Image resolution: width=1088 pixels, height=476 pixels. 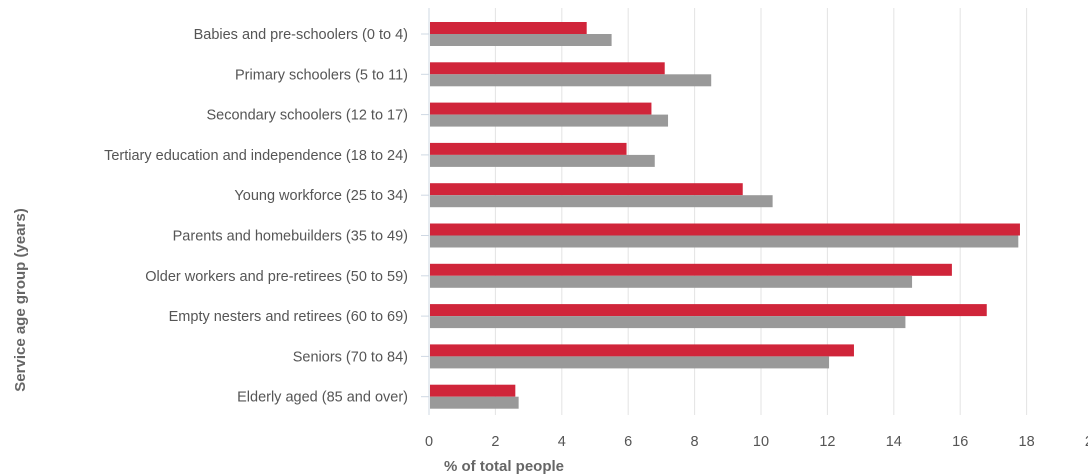 What do you see at coordinates (288, 317) in the screenshot?
I see `category-label: Empty nesters and retirees (60 to 69)` at bounding box center [288, 317].